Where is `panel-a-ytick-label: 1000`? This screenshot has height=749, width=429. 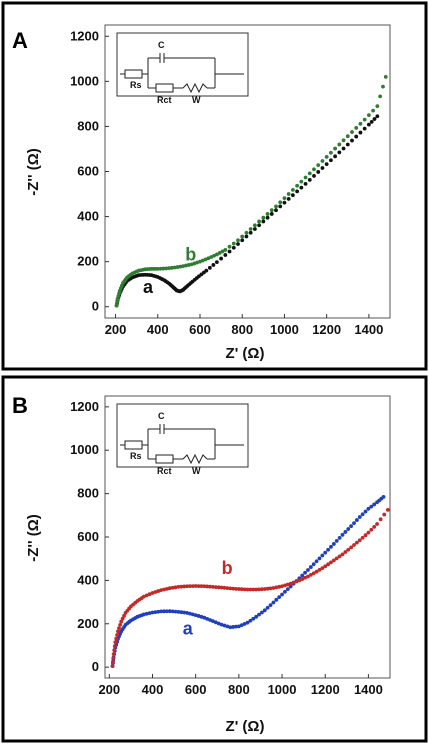 panel-a-ytick-label: 1000 is located at coordinates (84, 80).